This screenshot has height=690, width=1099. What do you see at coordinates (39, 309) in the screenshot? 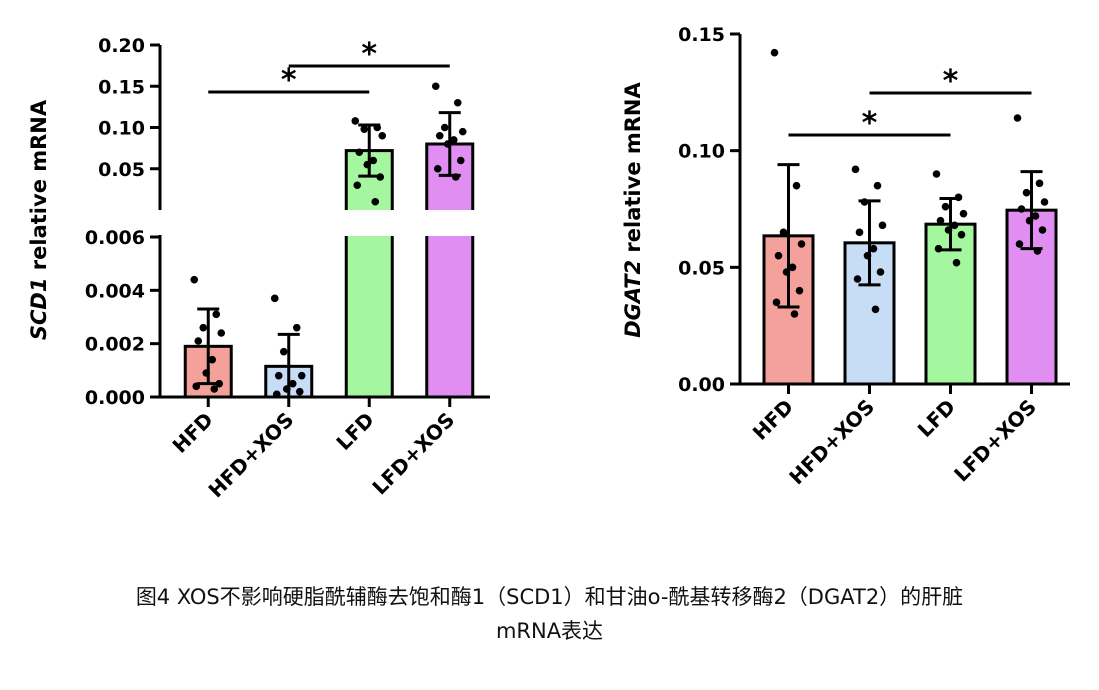
I see `y-axis-label-gene: SCD1` at bounding box center [39, 309].